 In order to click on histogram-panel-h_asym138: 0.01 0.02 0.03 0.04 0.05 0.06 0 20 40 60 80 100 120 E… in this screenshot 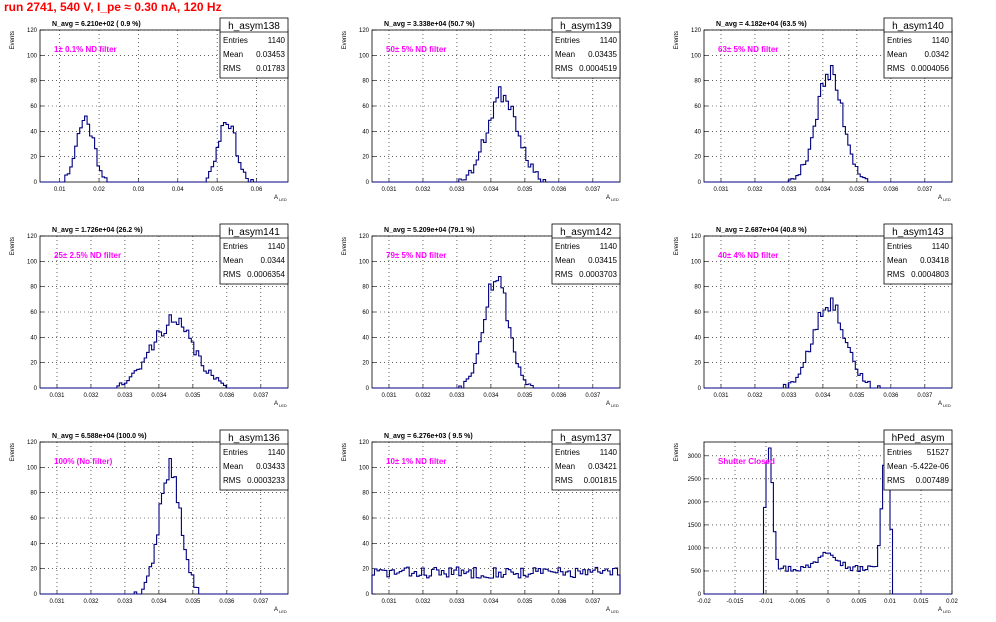, I will do `click(149, 109)`.